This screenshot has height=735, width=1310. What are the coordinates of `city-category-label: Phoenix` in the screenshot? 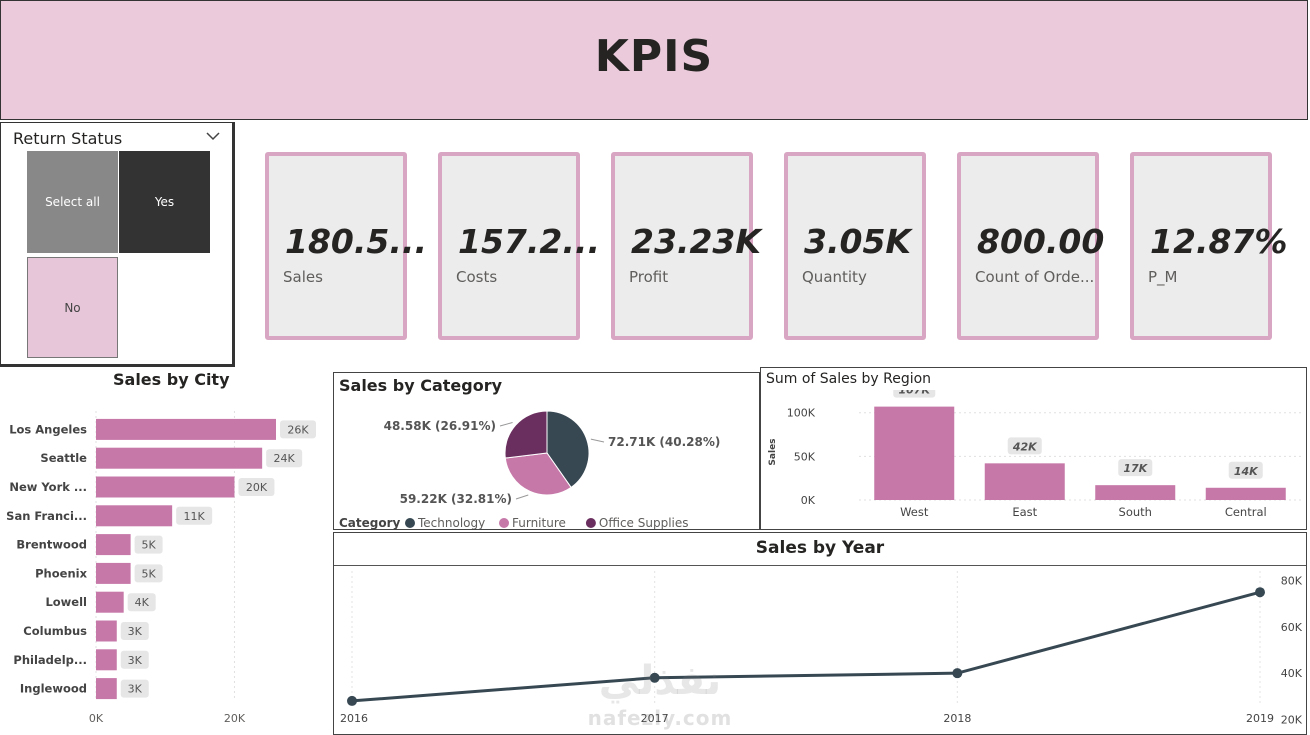 It's located at (61, 573).